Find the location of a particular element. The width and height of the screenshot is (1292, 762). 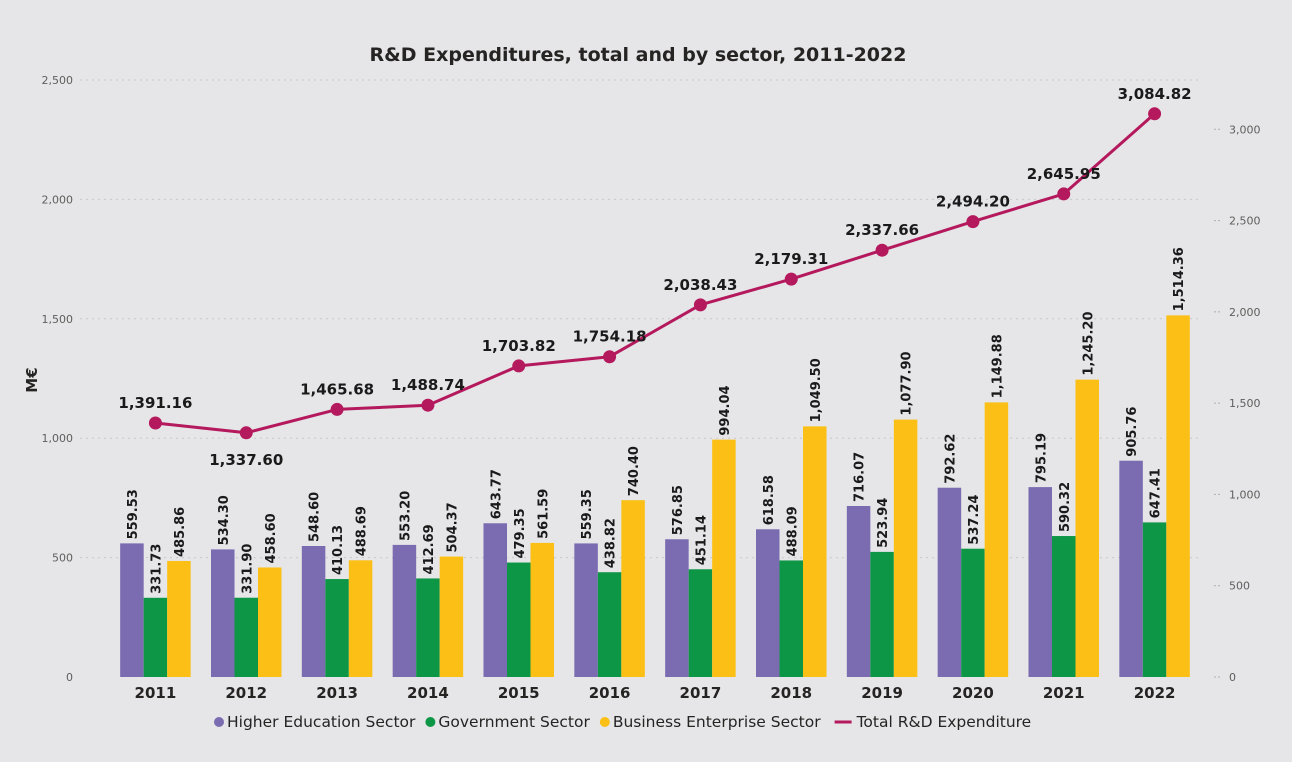

y-tick-label-right: 3,000 is located at coordinates (1245, 129).